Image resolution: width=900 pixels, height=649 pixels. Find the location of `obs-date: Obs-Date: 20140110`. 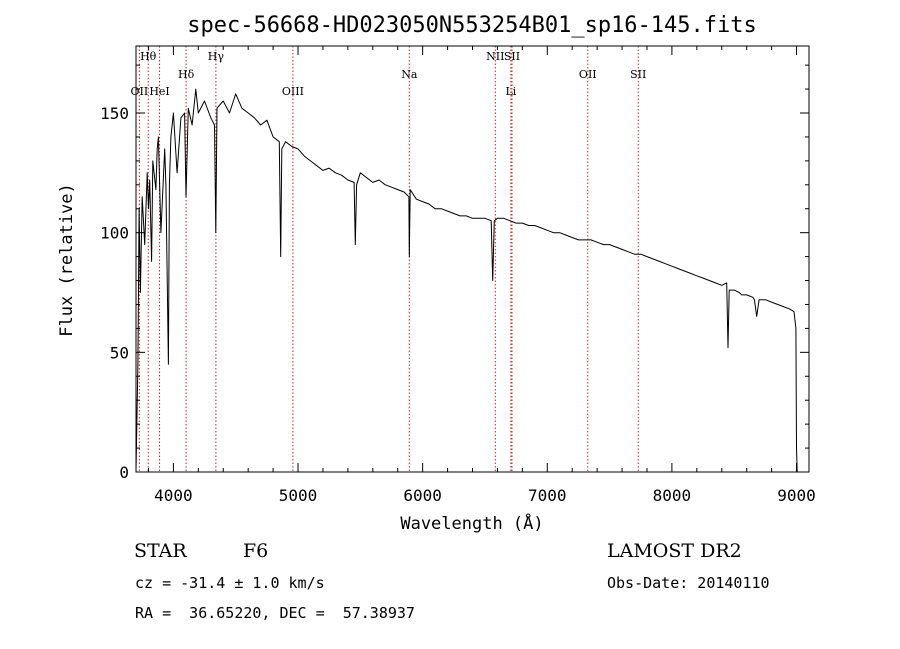

obs-date: Obs-Date: 20140110 is located at coordinates (688, 583).